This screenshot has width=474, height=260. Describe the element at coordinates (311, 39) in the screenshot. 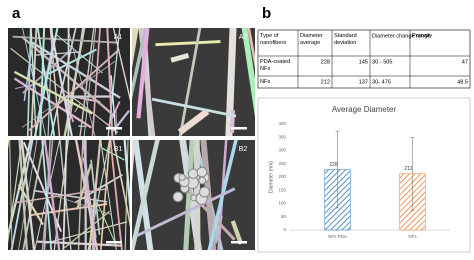

I see `table-cell: Diameter average` at that location.